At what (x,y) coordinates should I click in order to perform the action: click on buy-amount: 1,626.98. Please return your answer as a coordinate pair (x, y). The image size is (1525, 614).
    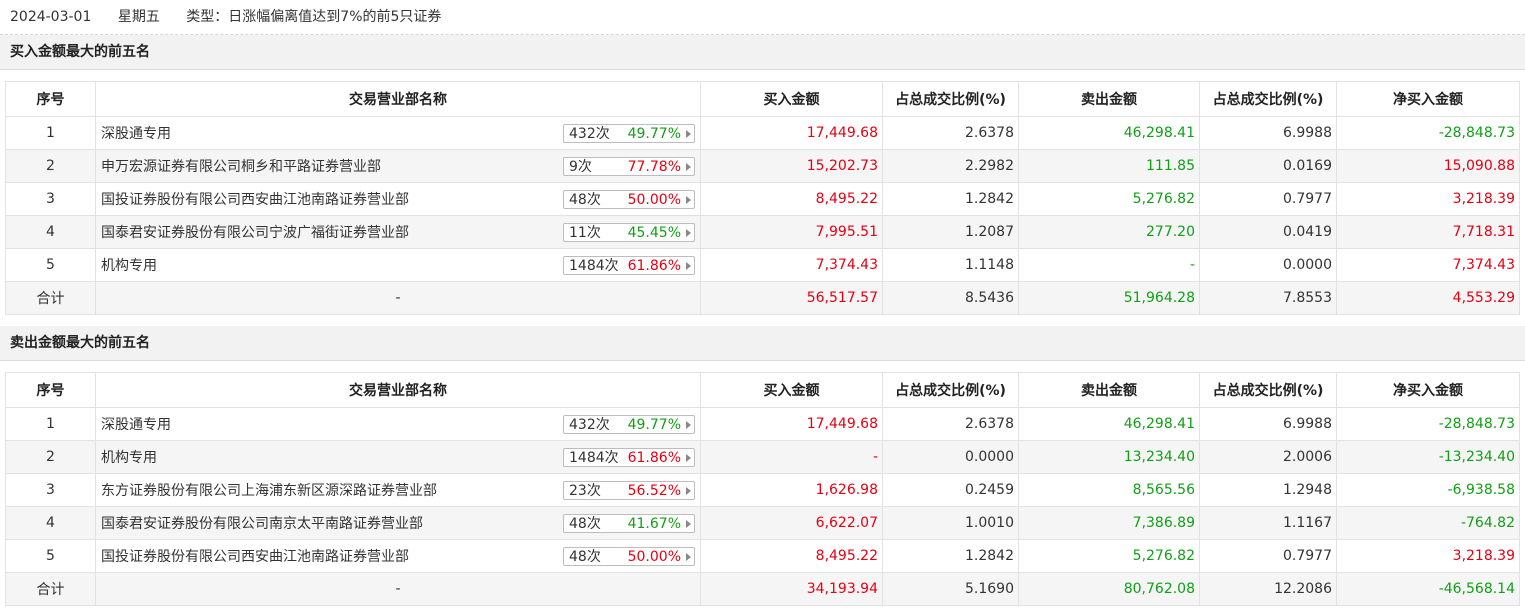
    Looking at the image, I should click on (791, 490).